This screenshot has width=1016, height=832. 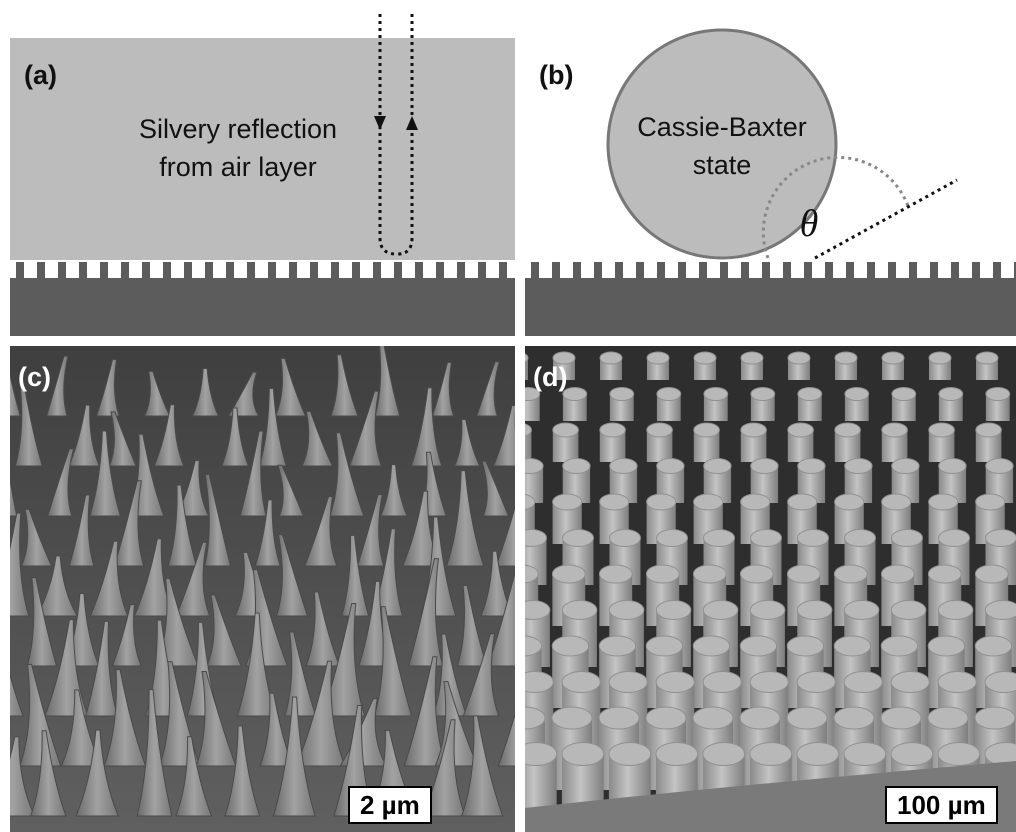 I want to click on reflection-caption-line1: Silvery reflection, so click(x=238, y=129).